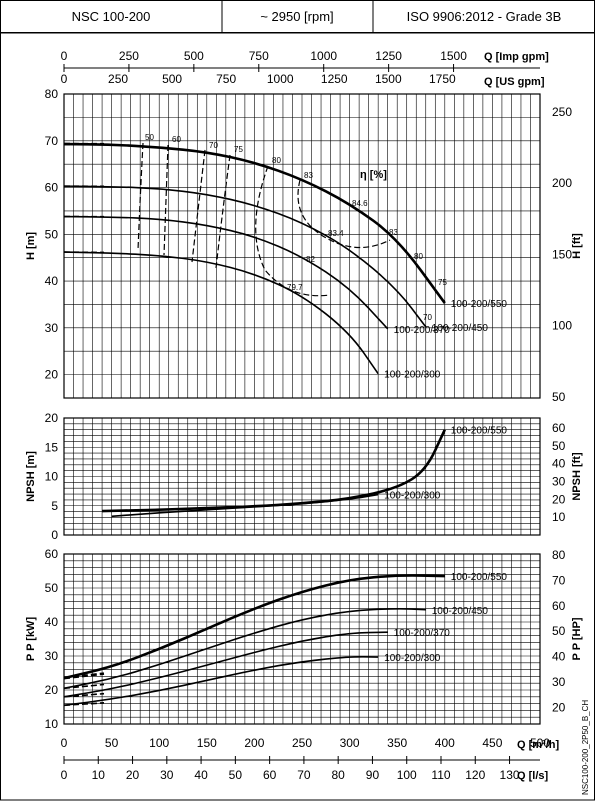 Image resolution: width=595 pixels, height=801 pixels. Describe the element at coordinates (562, 183) in the screenshot. I see `right-tick-label: 200` at that location.